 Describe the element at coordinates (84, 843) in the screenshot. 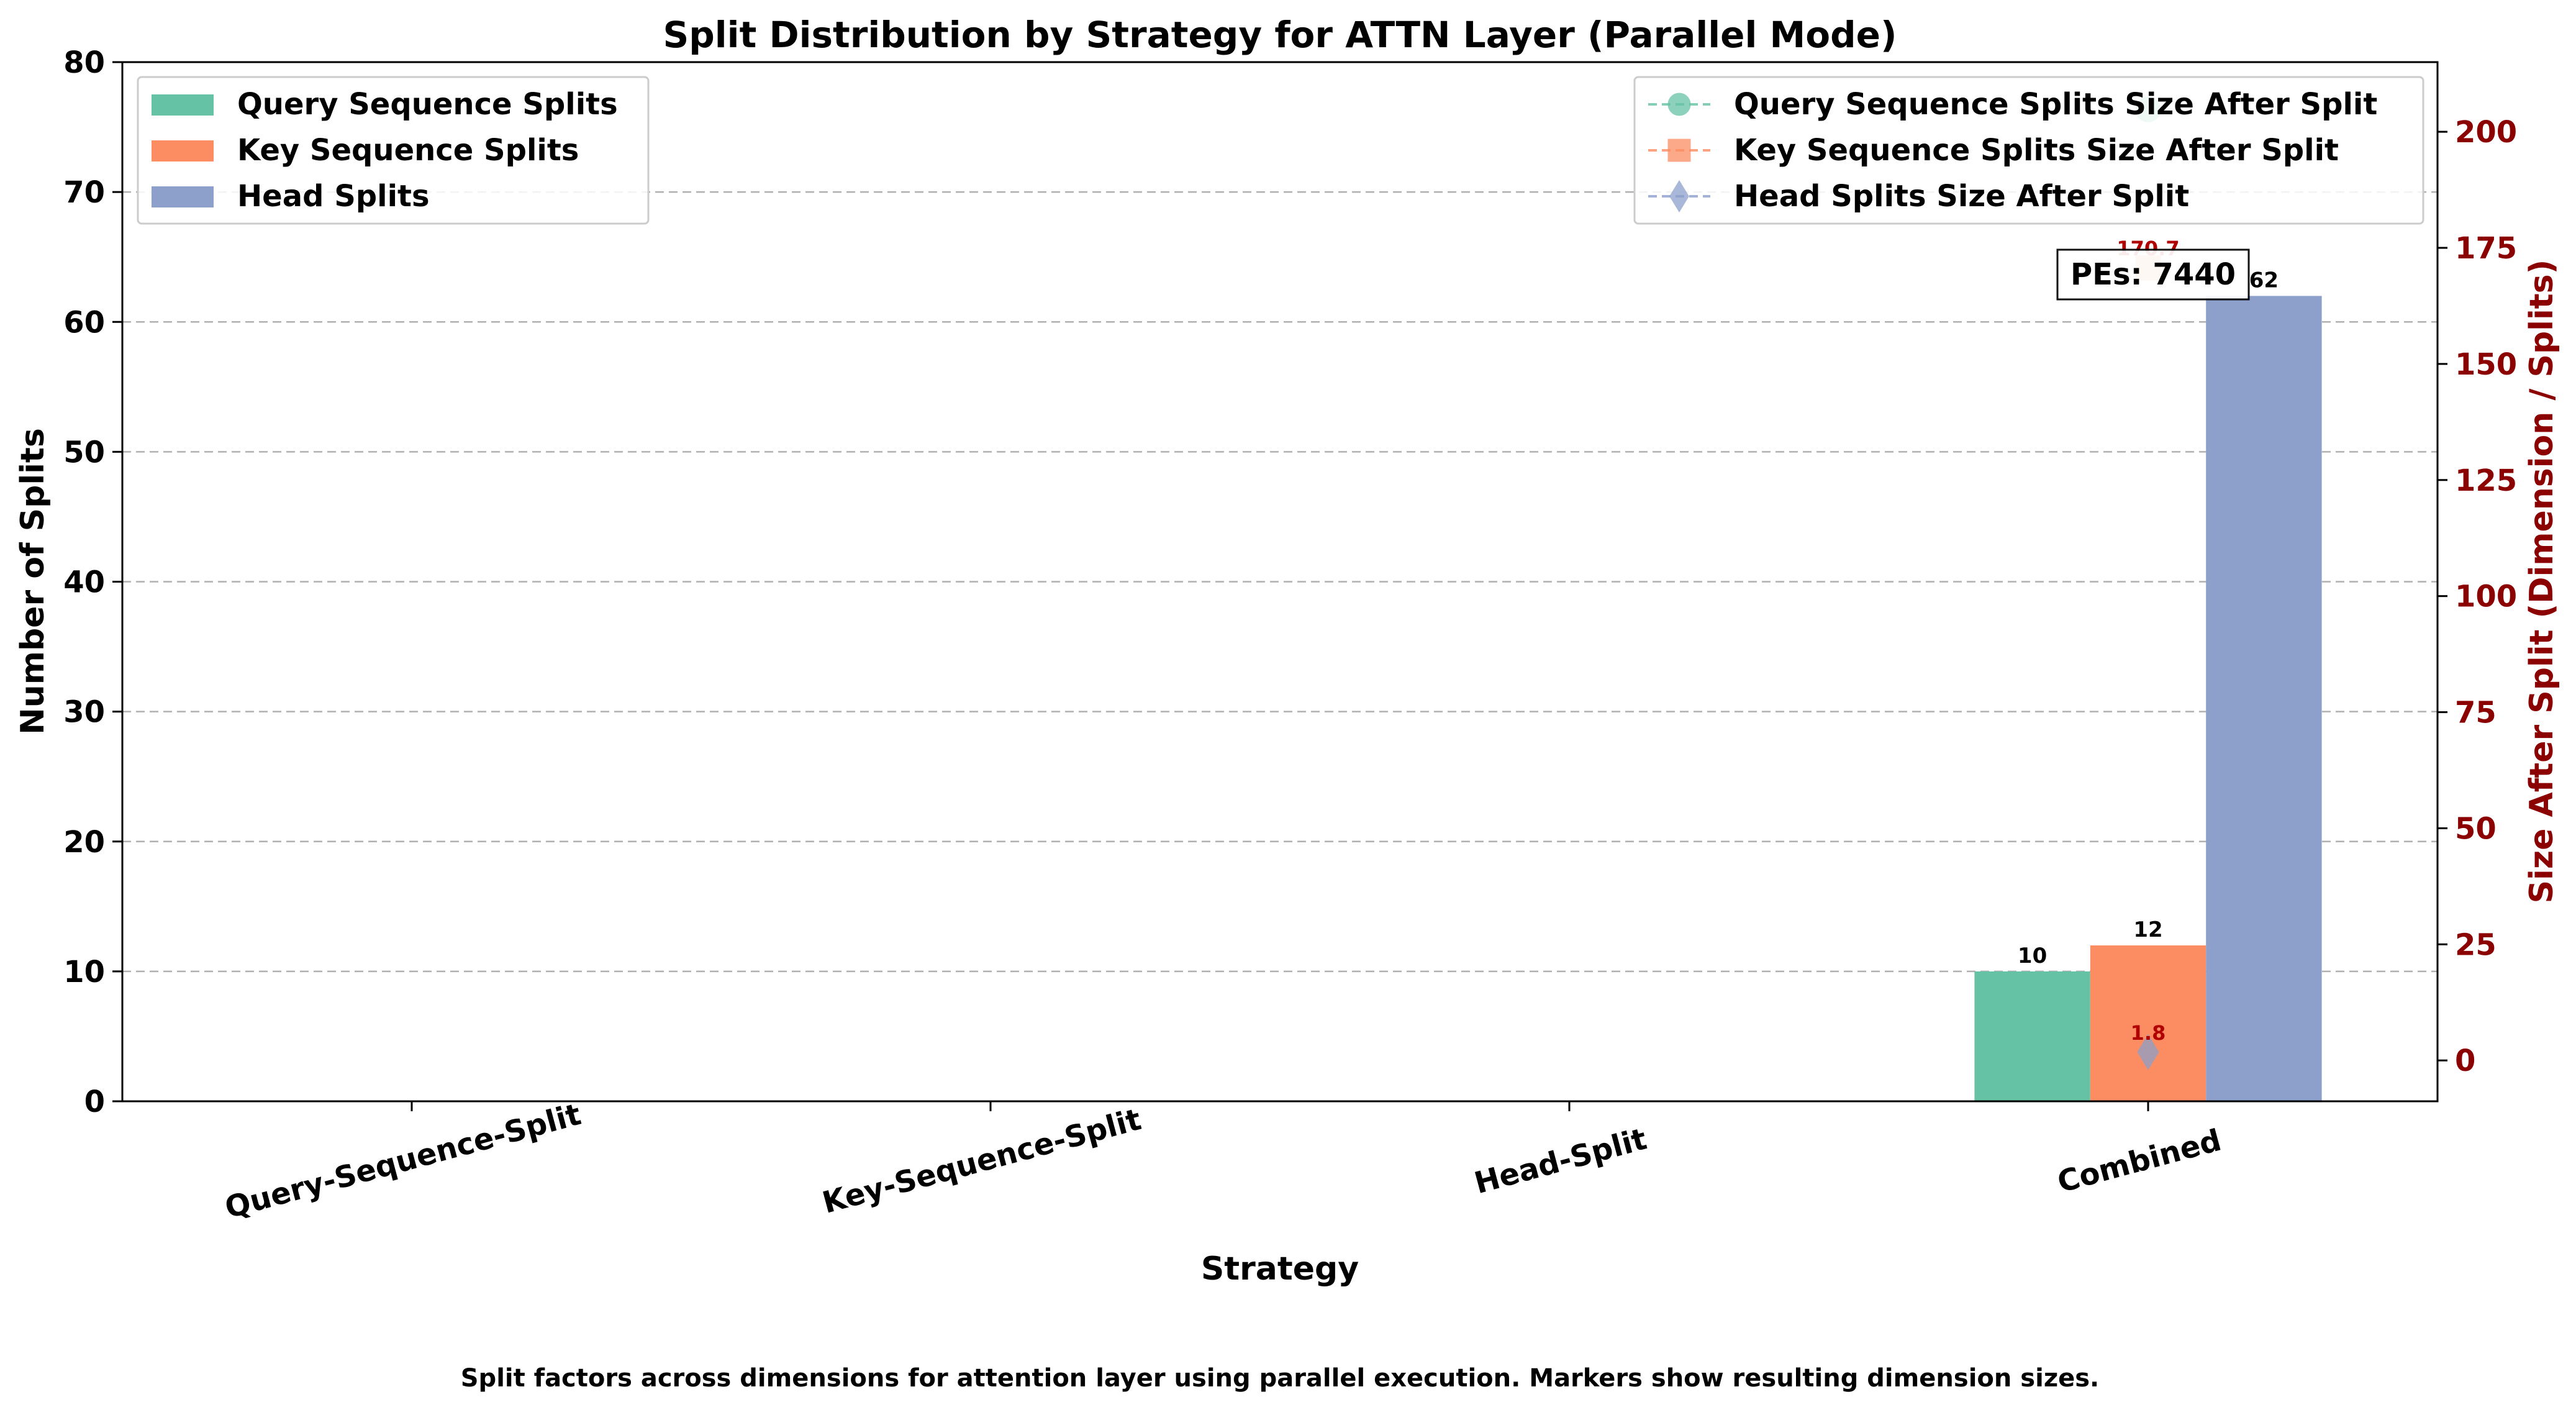

I see `y-tick-label: 20` at that location.